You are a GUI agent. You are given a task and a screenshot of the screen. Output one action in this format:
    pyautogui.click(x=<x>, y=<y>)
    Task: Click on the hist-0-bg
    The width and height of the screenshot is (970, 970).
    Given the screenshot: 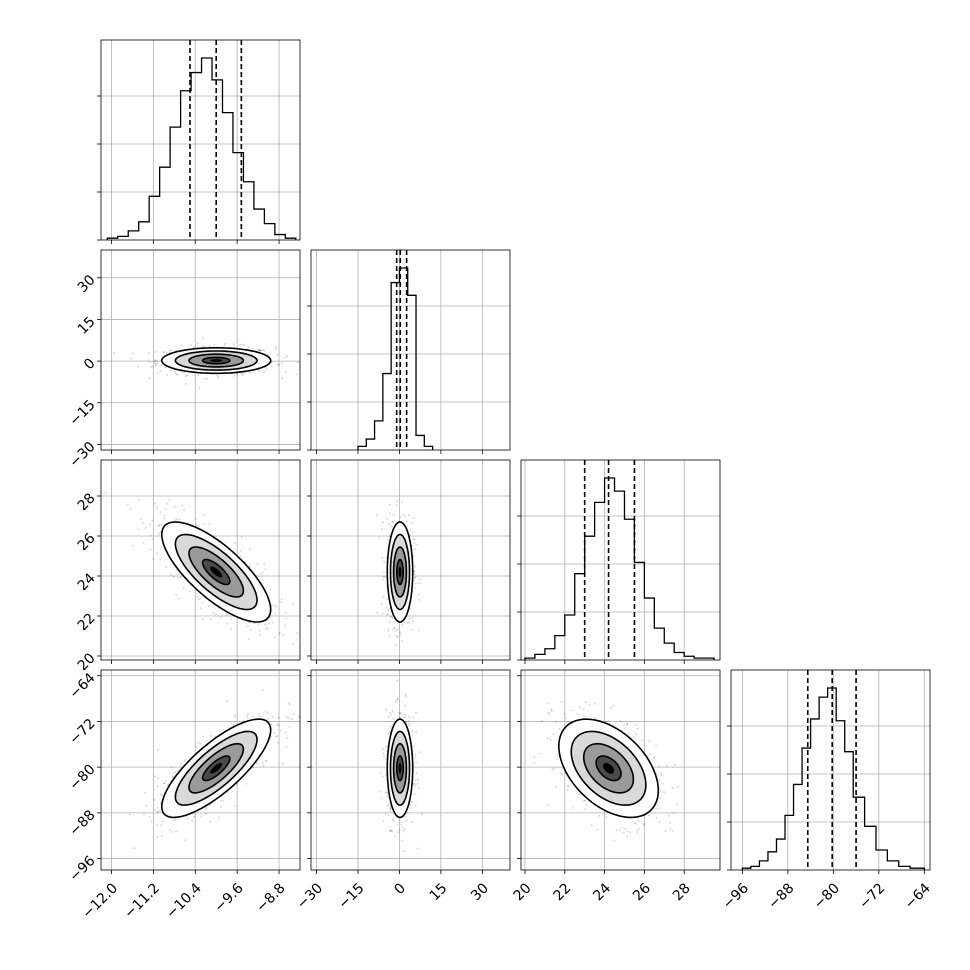 What is the action you would take?
    pyautogui.click(x=200, y=140)
    